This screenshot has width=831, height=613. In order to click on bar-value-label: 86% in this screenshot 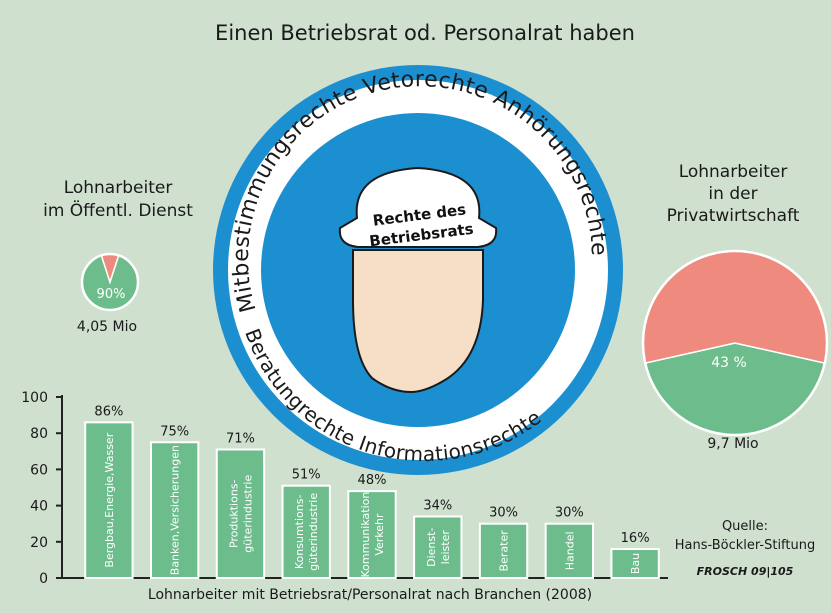, I will do `click(108, 411)`.